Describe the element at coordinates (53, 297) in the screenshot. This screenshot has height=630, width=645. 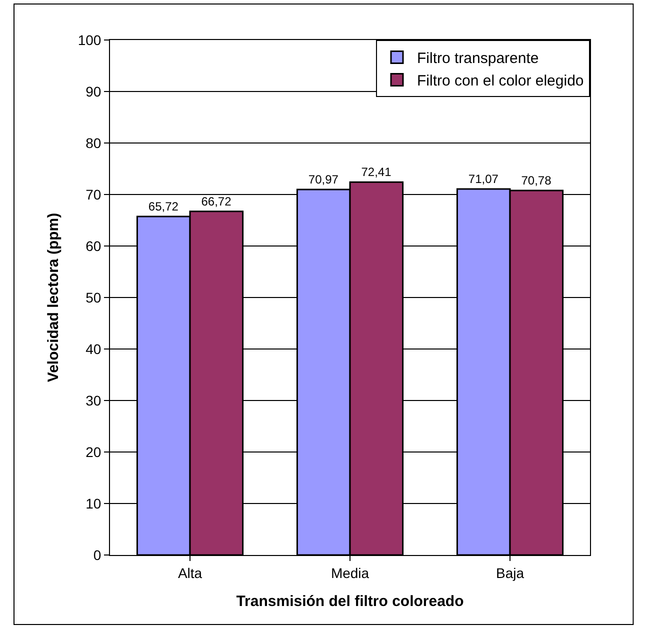
I see `y-axis-title: Velocidad lectora (ppm)` at that location.